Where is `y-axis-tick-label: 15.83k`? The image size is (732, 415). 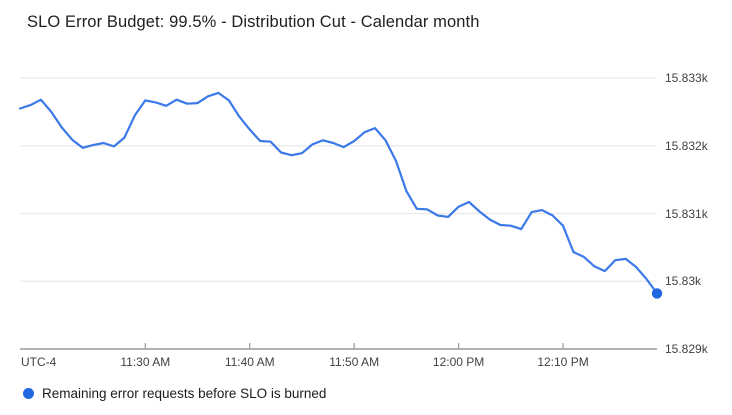 y-axis-tick-label: 15.83k is located at coordinates (683, 281).